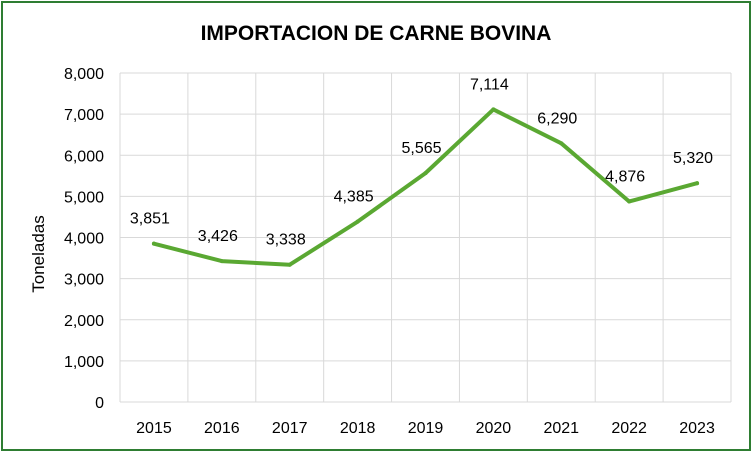  Describe the element at coordinates (693, 158) in the screenshot. I see `data-label: 5,320` at that location.